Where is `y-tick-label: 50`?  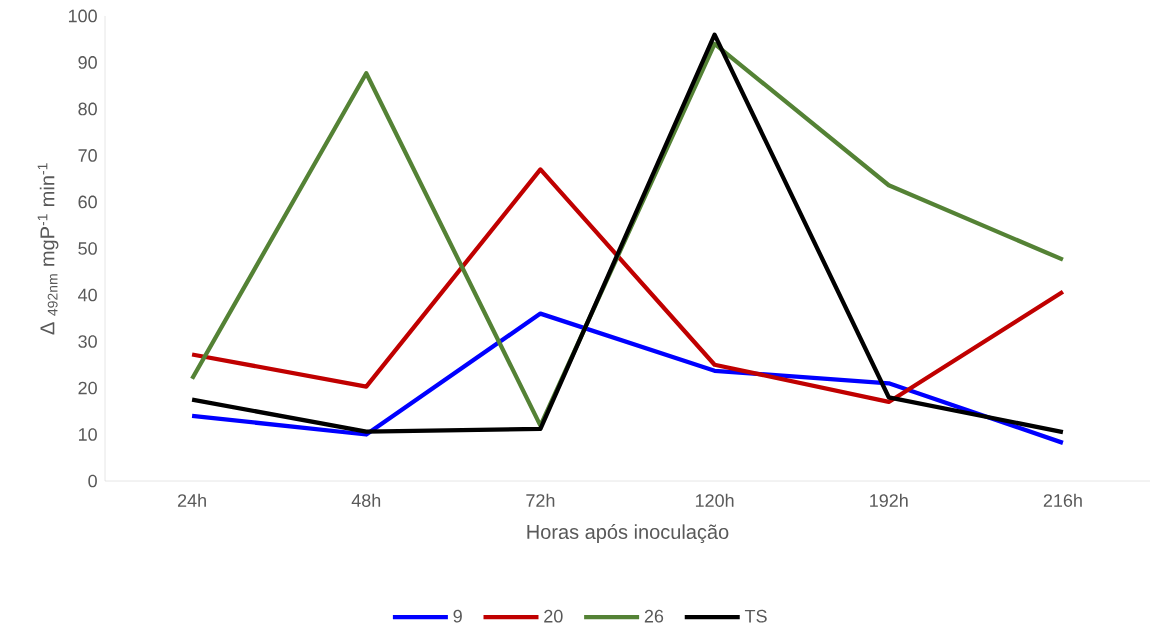 y-tick-label: 50 is located at coordinates (87, 248).